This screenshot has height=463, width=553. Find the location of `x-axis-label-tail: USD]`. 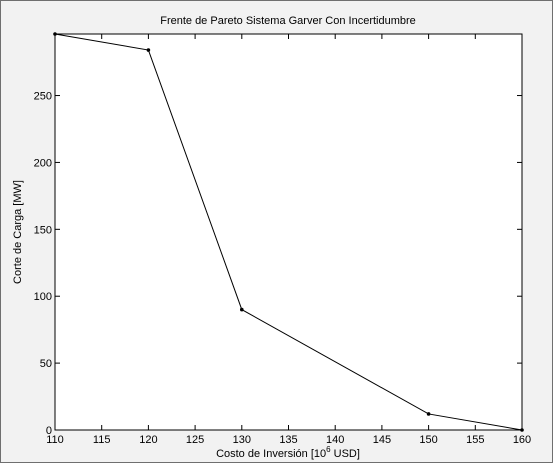

x-axis-label-tail: USD] is located at coordinates (345, 454).